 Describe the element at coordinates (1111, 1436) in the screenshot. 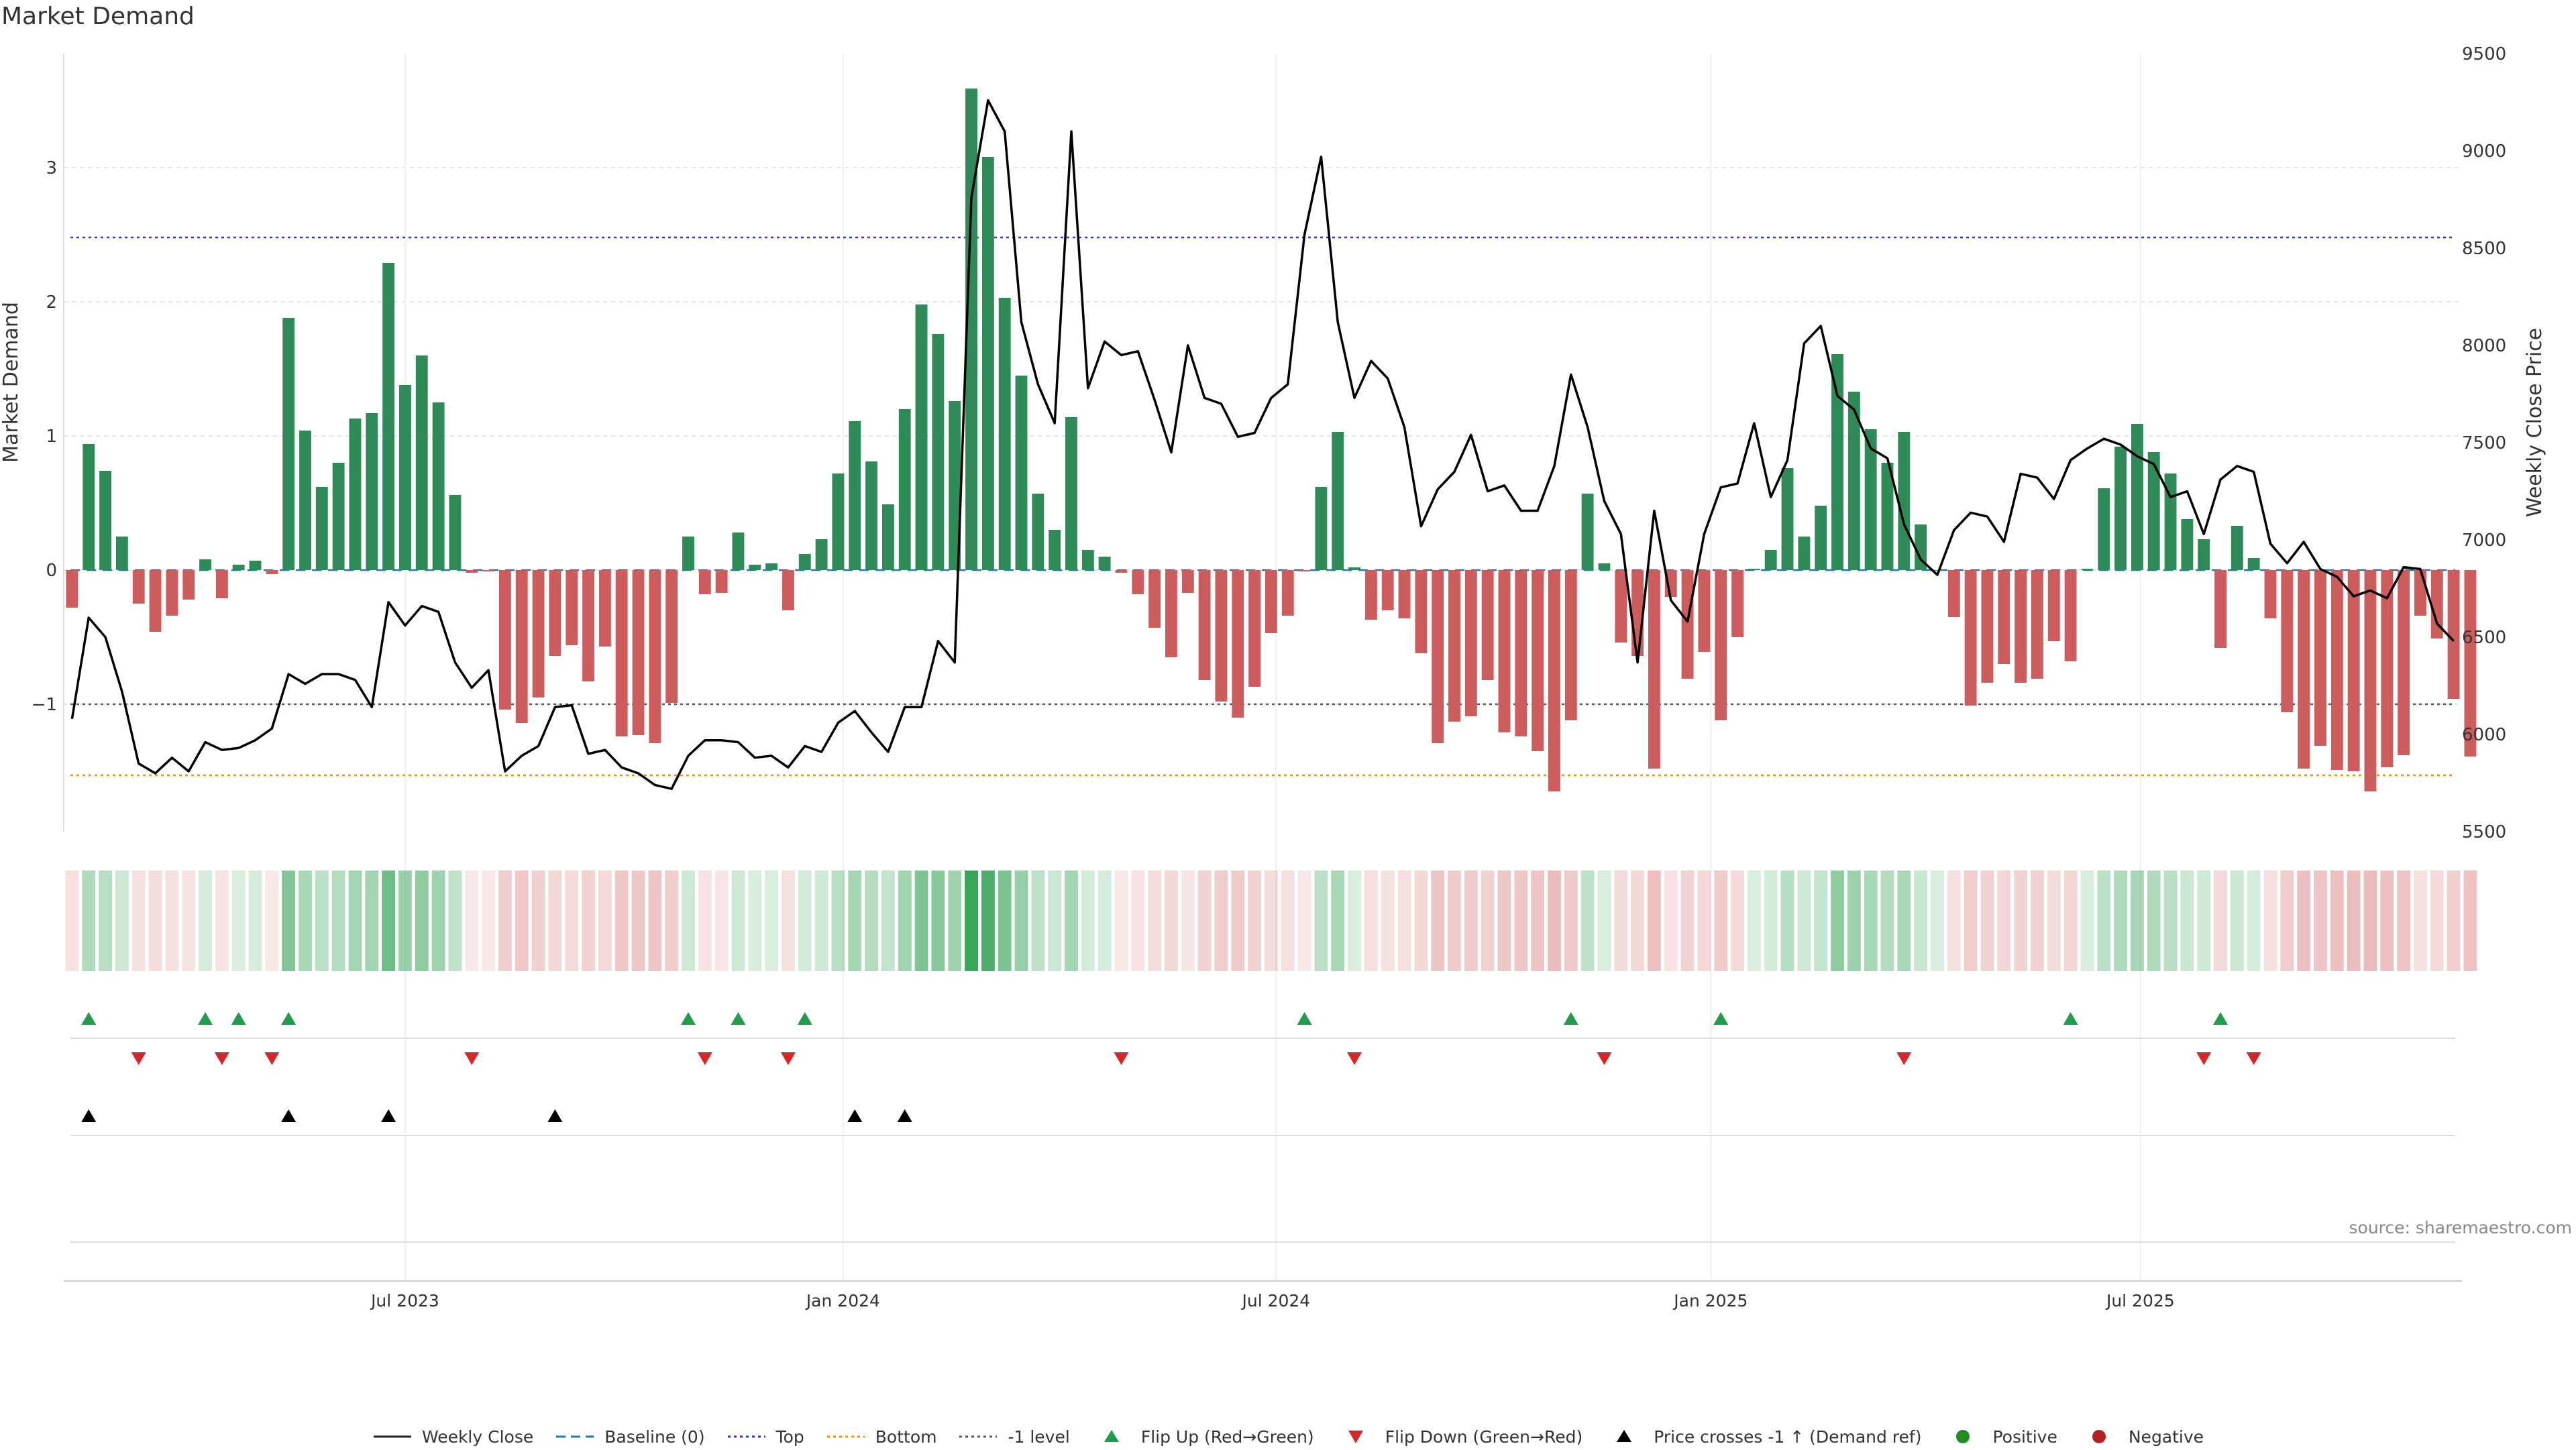

I see `triangle-up-green-icon` at that location.